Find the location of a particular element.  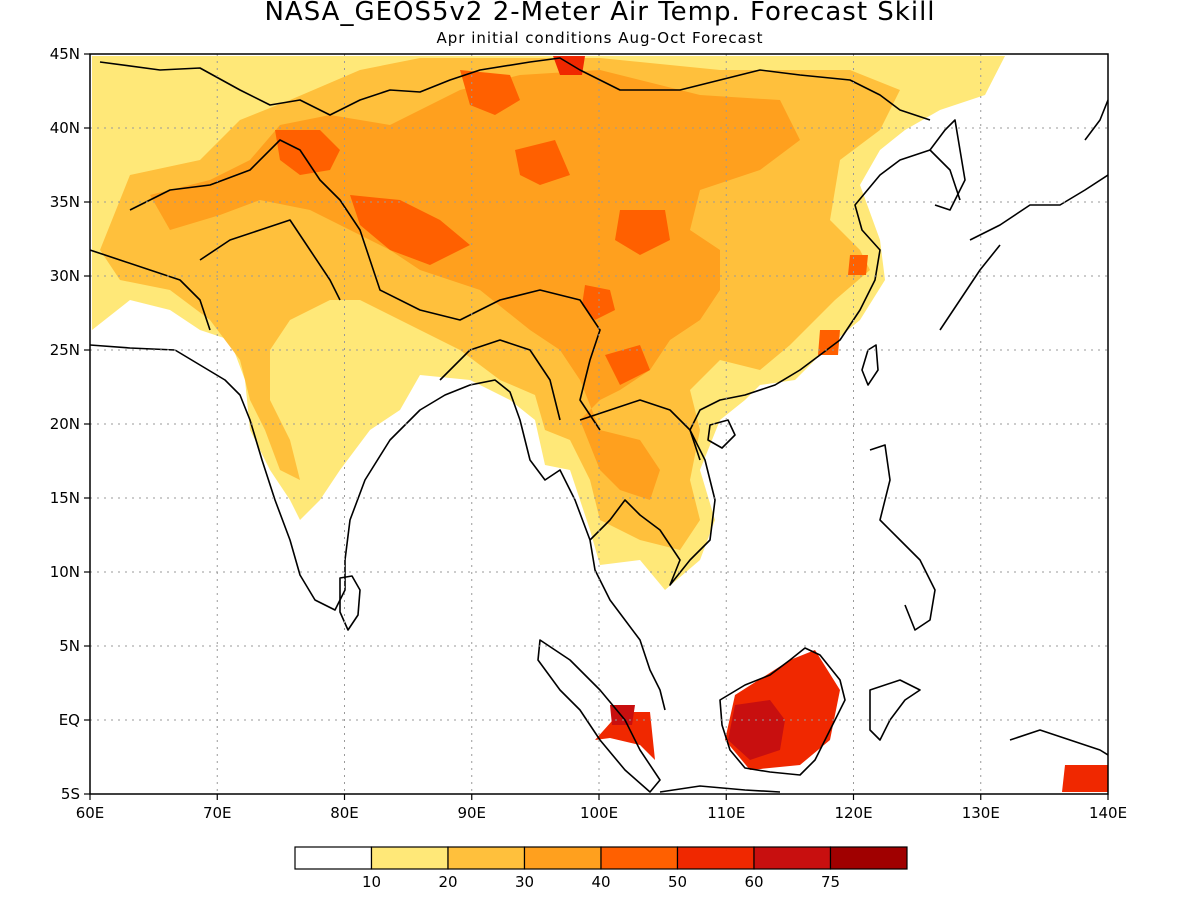

colorbar: 10 20 30 40 50 60 75 is located at coordinates (601, 868).